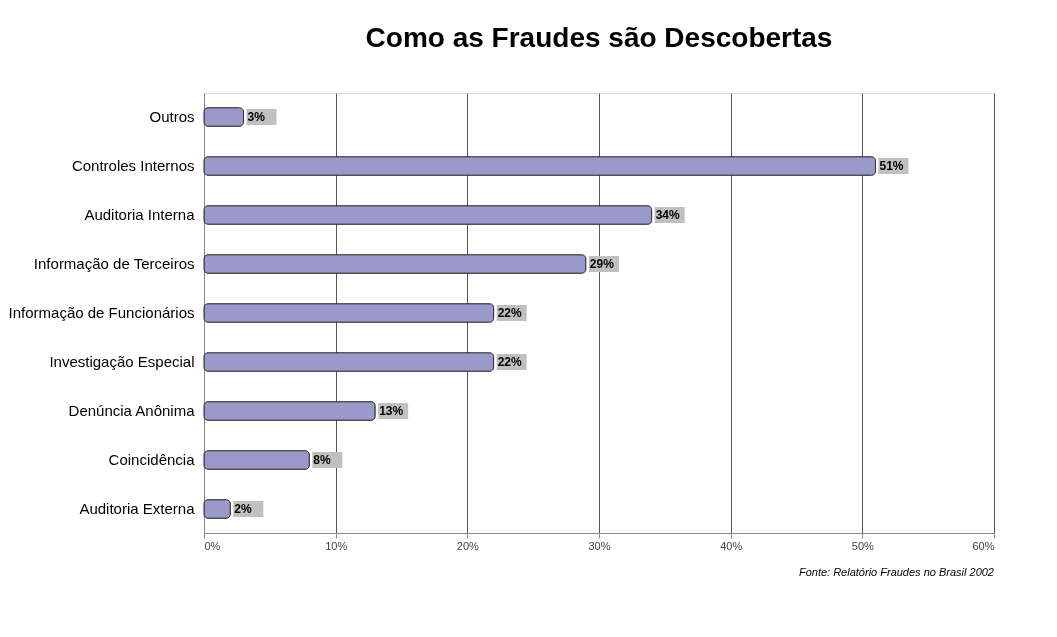 Image resolution: width=1057 pixels, height=637 pixels. What do you see at coordinates (243, 508) in the screenshot?
I see `data-label: 2%` at bounding box center [243, 508].